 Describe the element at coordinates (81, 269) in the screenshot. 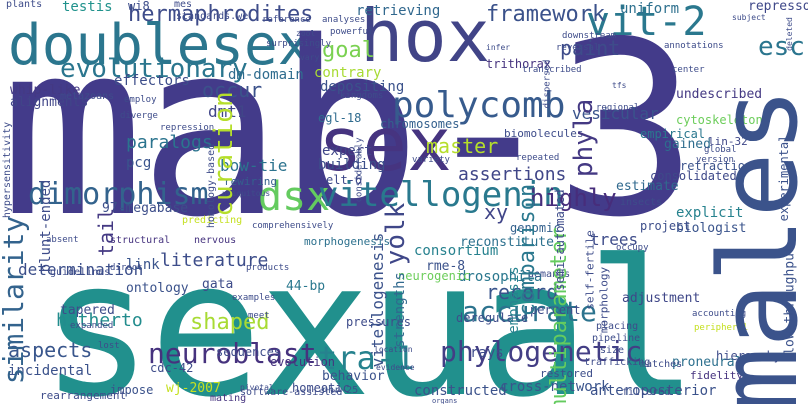

I see `word-determination: determination` at that location.